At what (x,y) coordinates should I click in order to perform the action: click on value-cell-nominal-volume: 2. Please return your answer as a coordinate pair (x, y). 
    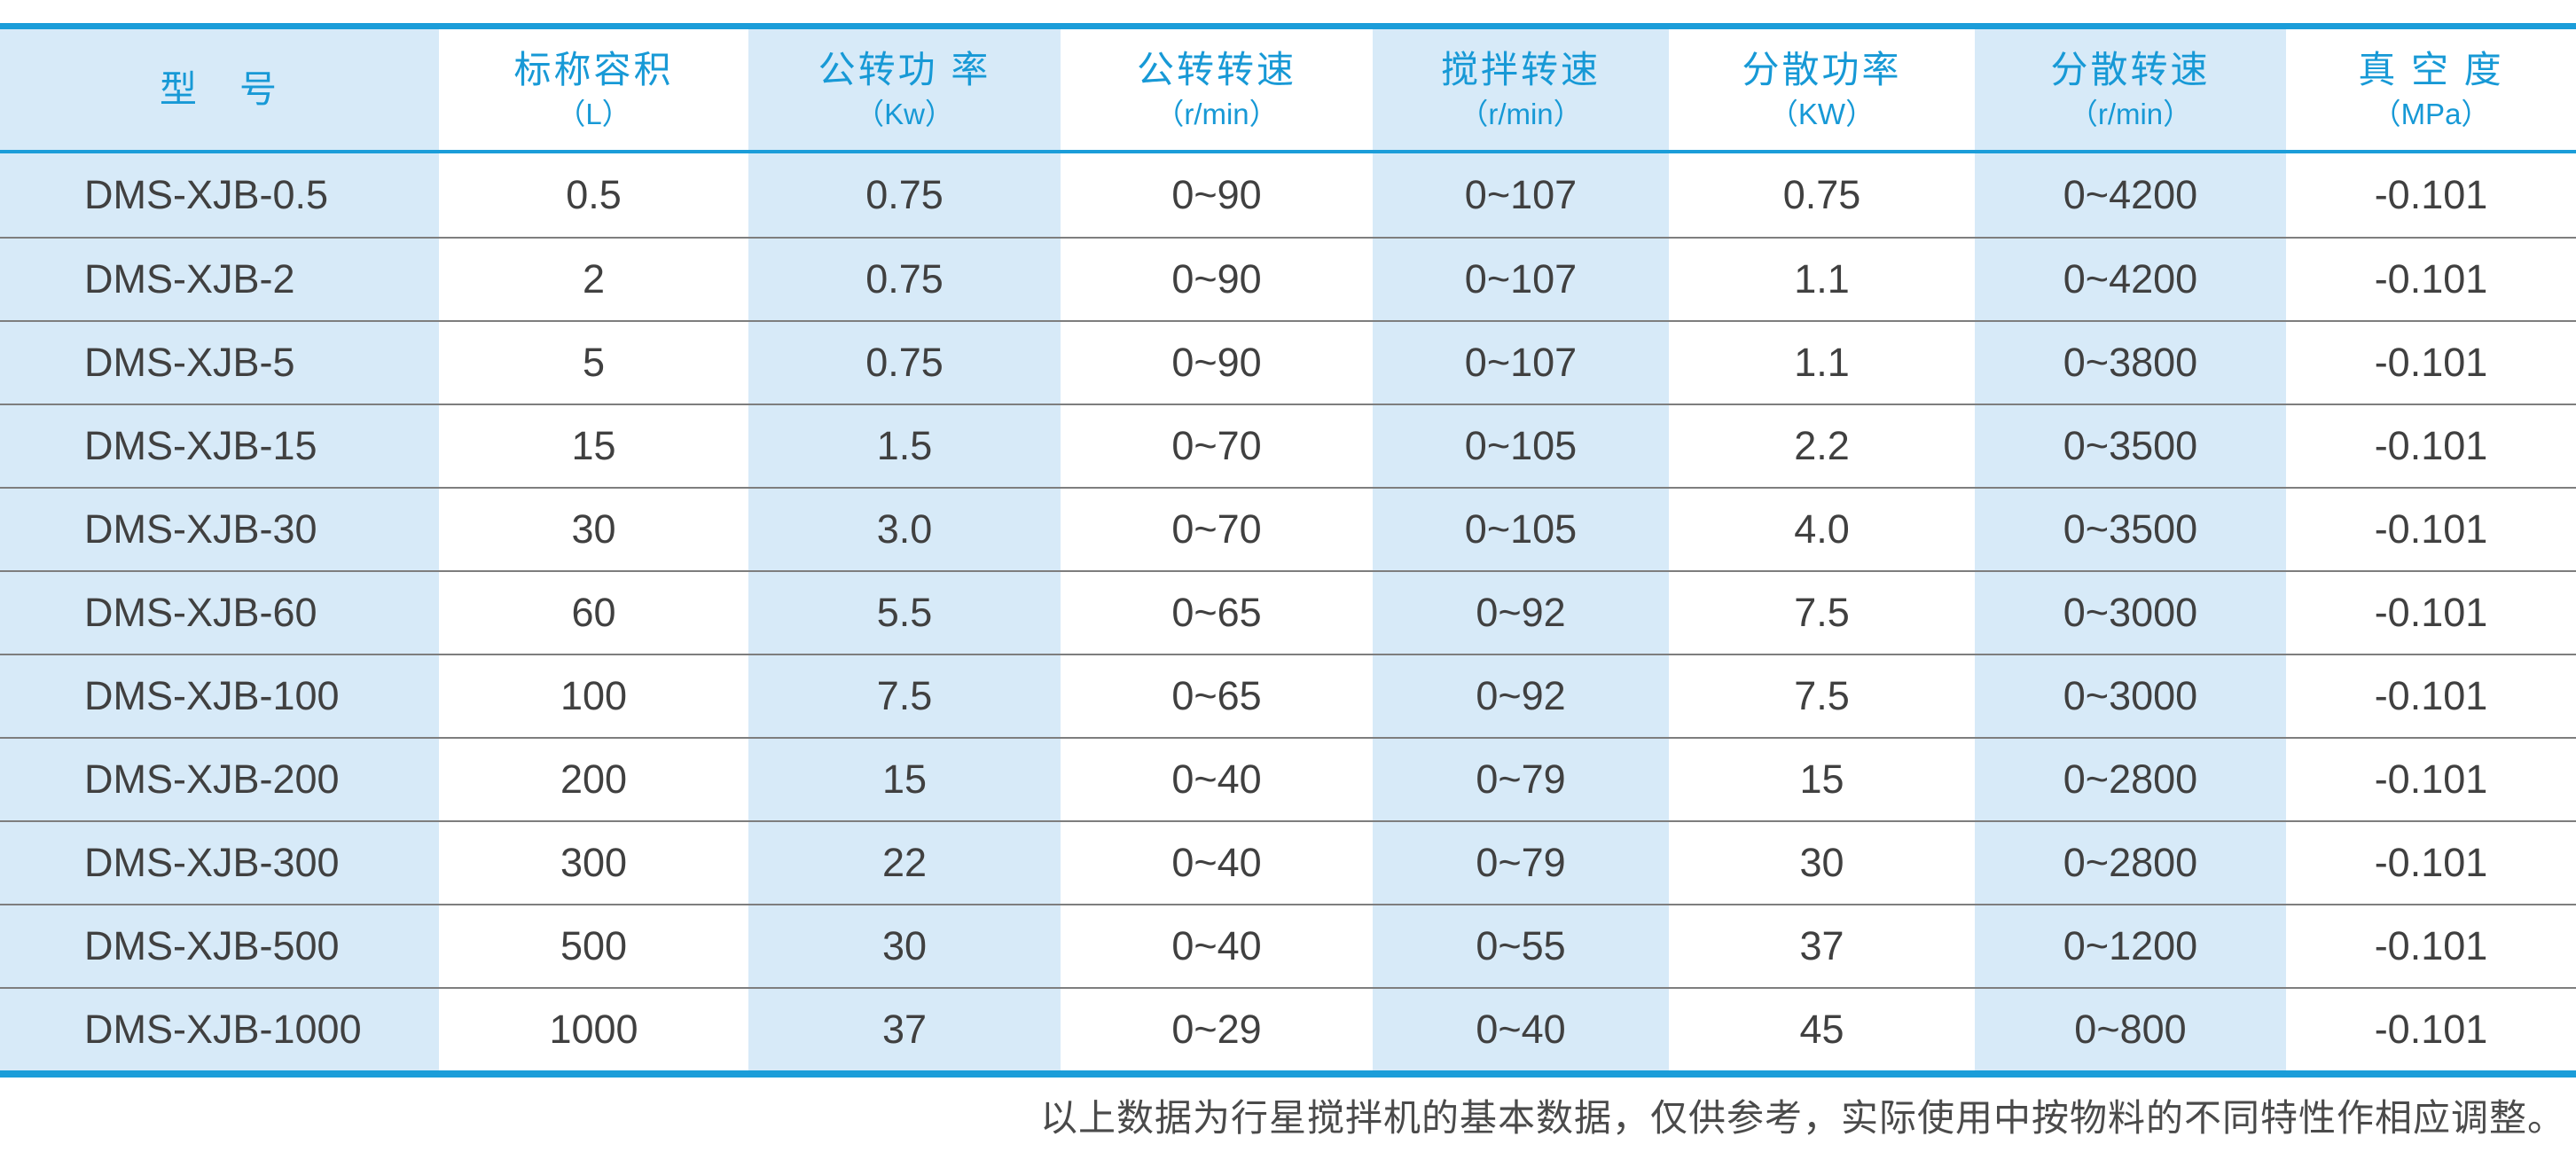
    Looking at the image, I should click on (594, 279).